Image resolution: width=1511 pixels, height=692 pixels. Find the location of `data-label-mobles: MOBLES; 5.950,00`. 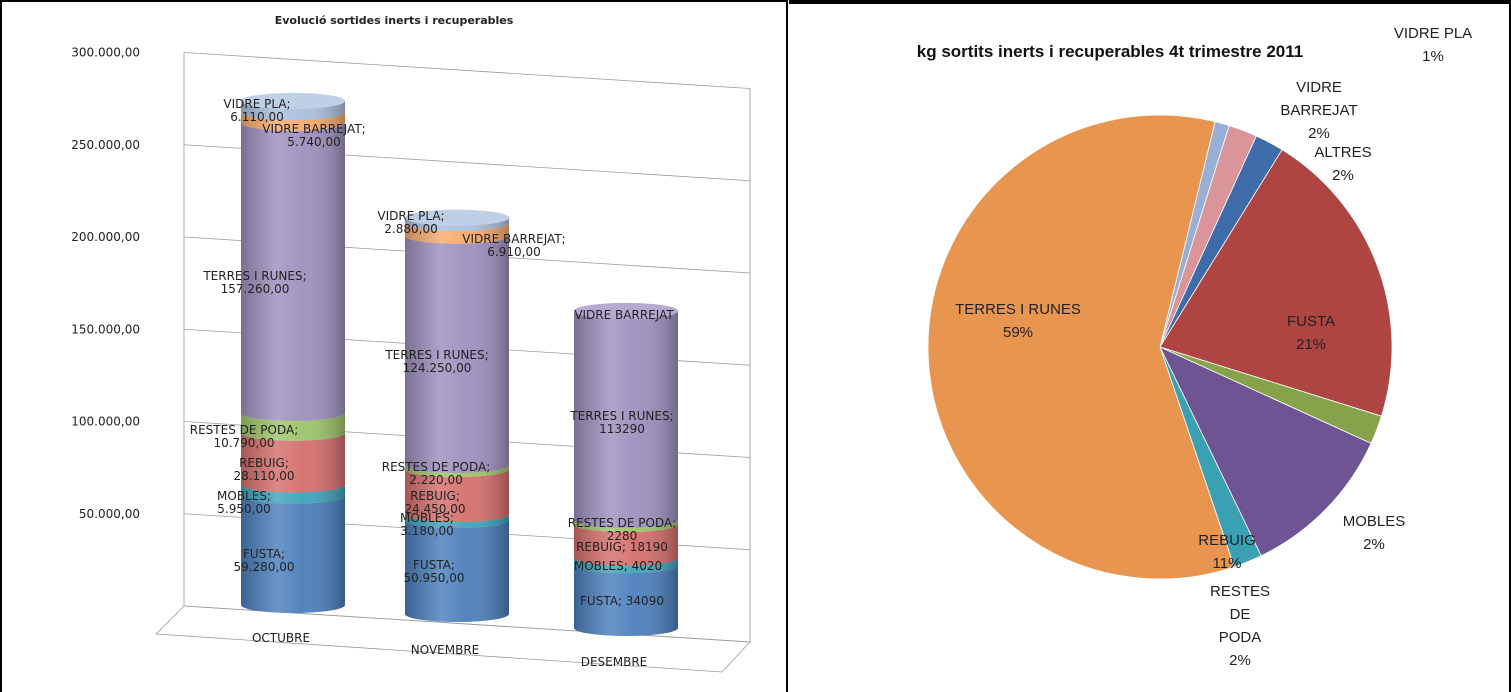

data-label-mobles: MOBLES; 5.950,00 is located at coordinates (244, 502).